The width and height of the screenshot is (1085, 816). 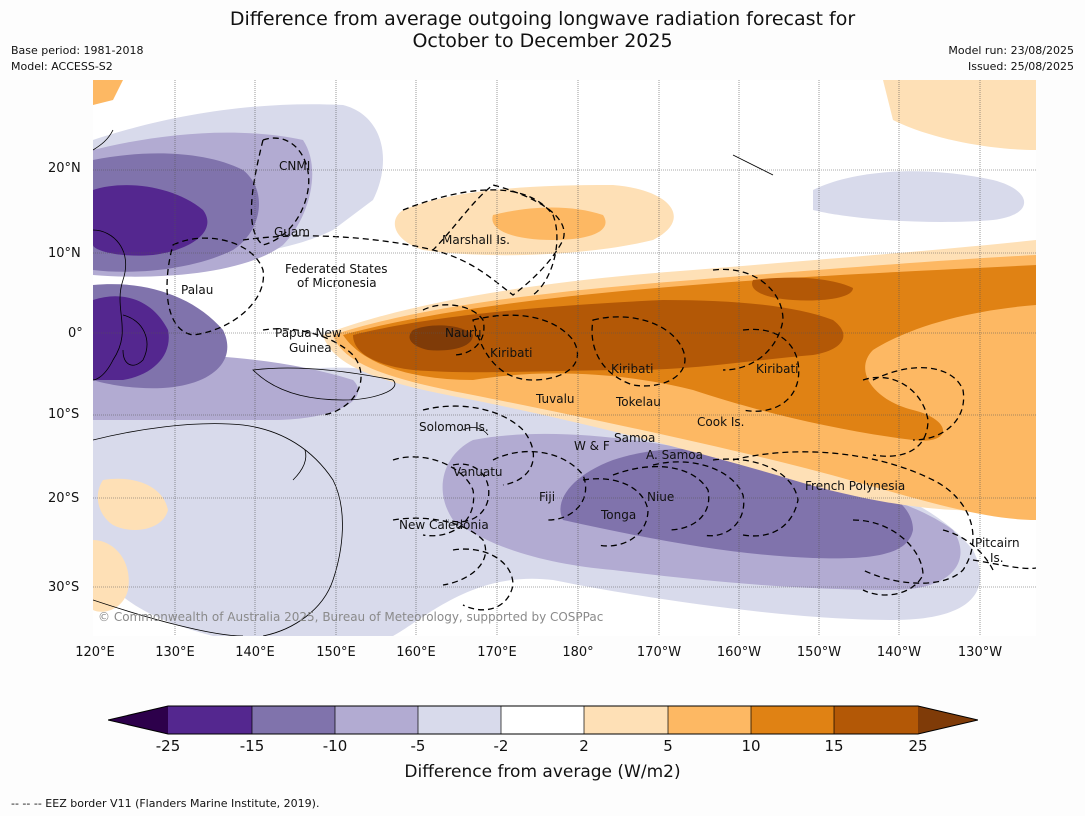 I want to click on label-kiribati-central: Kiribati, so click(x=632, y=369).